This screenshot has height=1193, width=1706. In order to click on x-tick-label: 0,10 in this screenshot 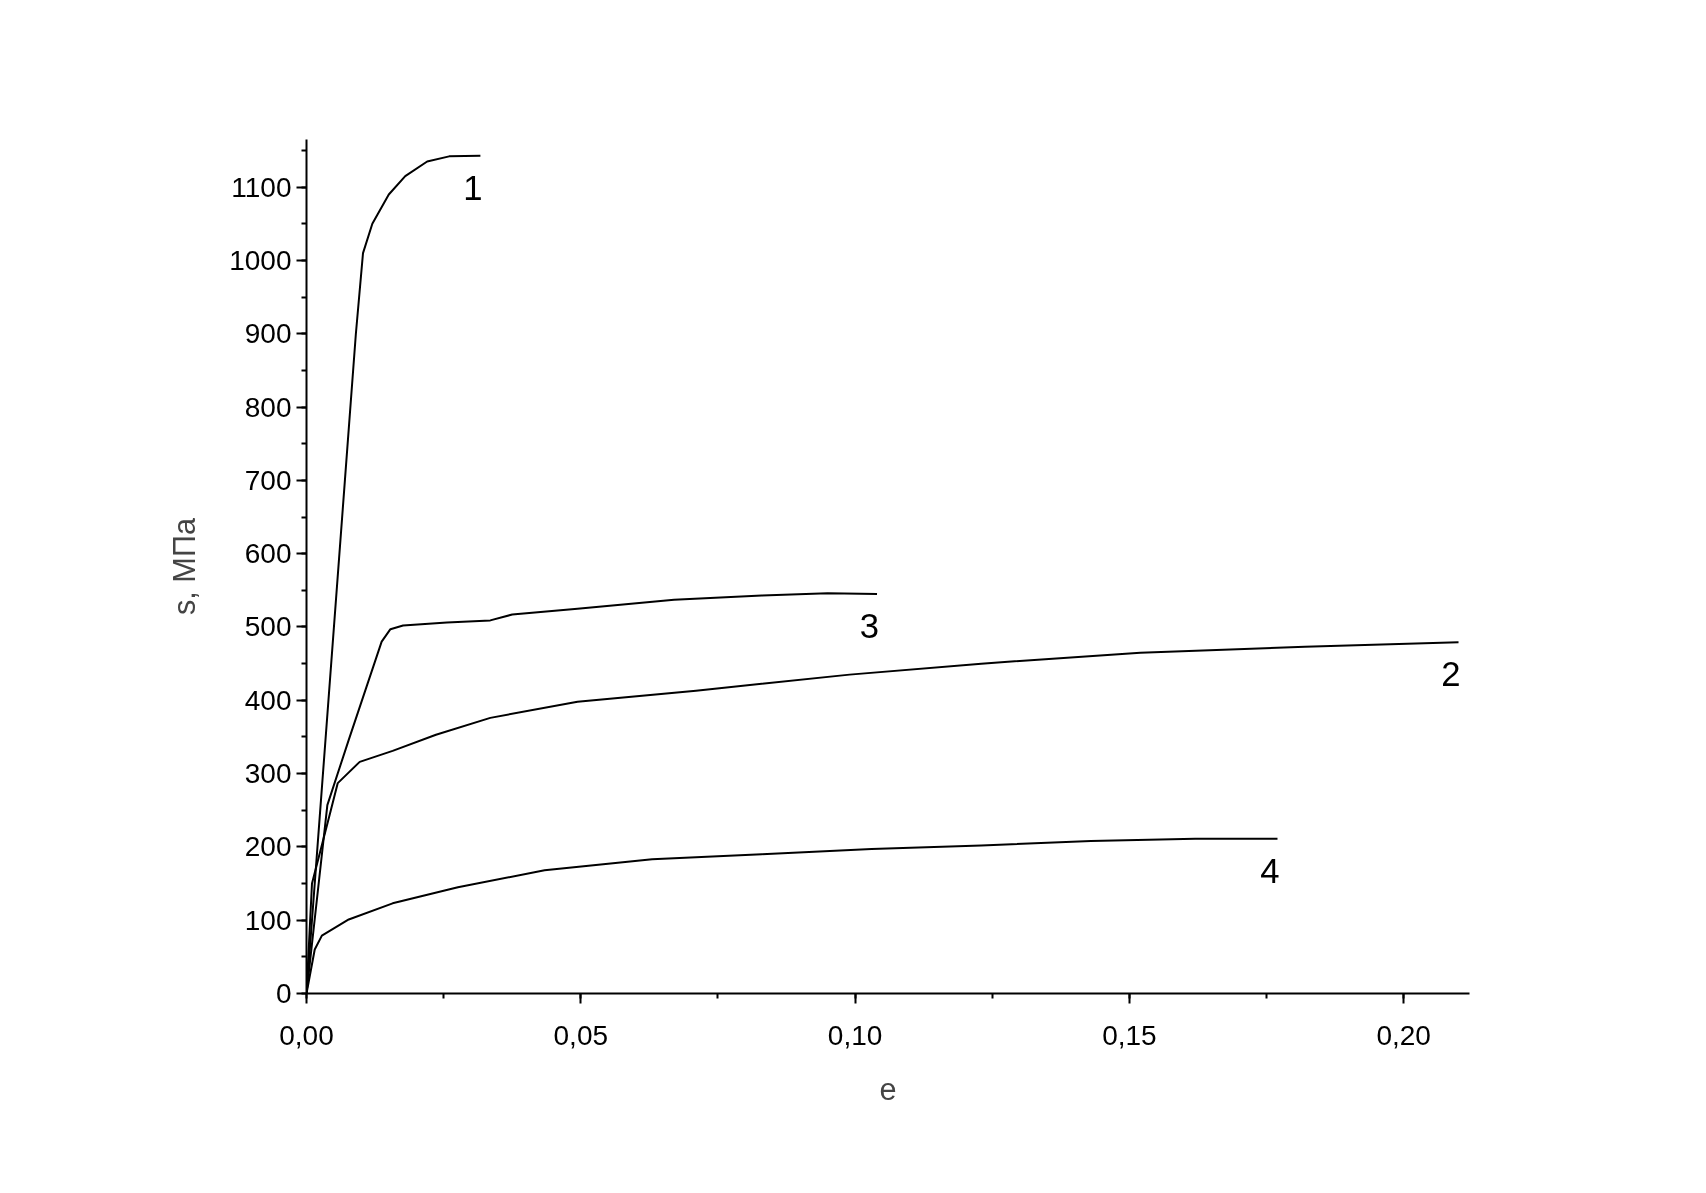, I will do `click(855, 1035)`.